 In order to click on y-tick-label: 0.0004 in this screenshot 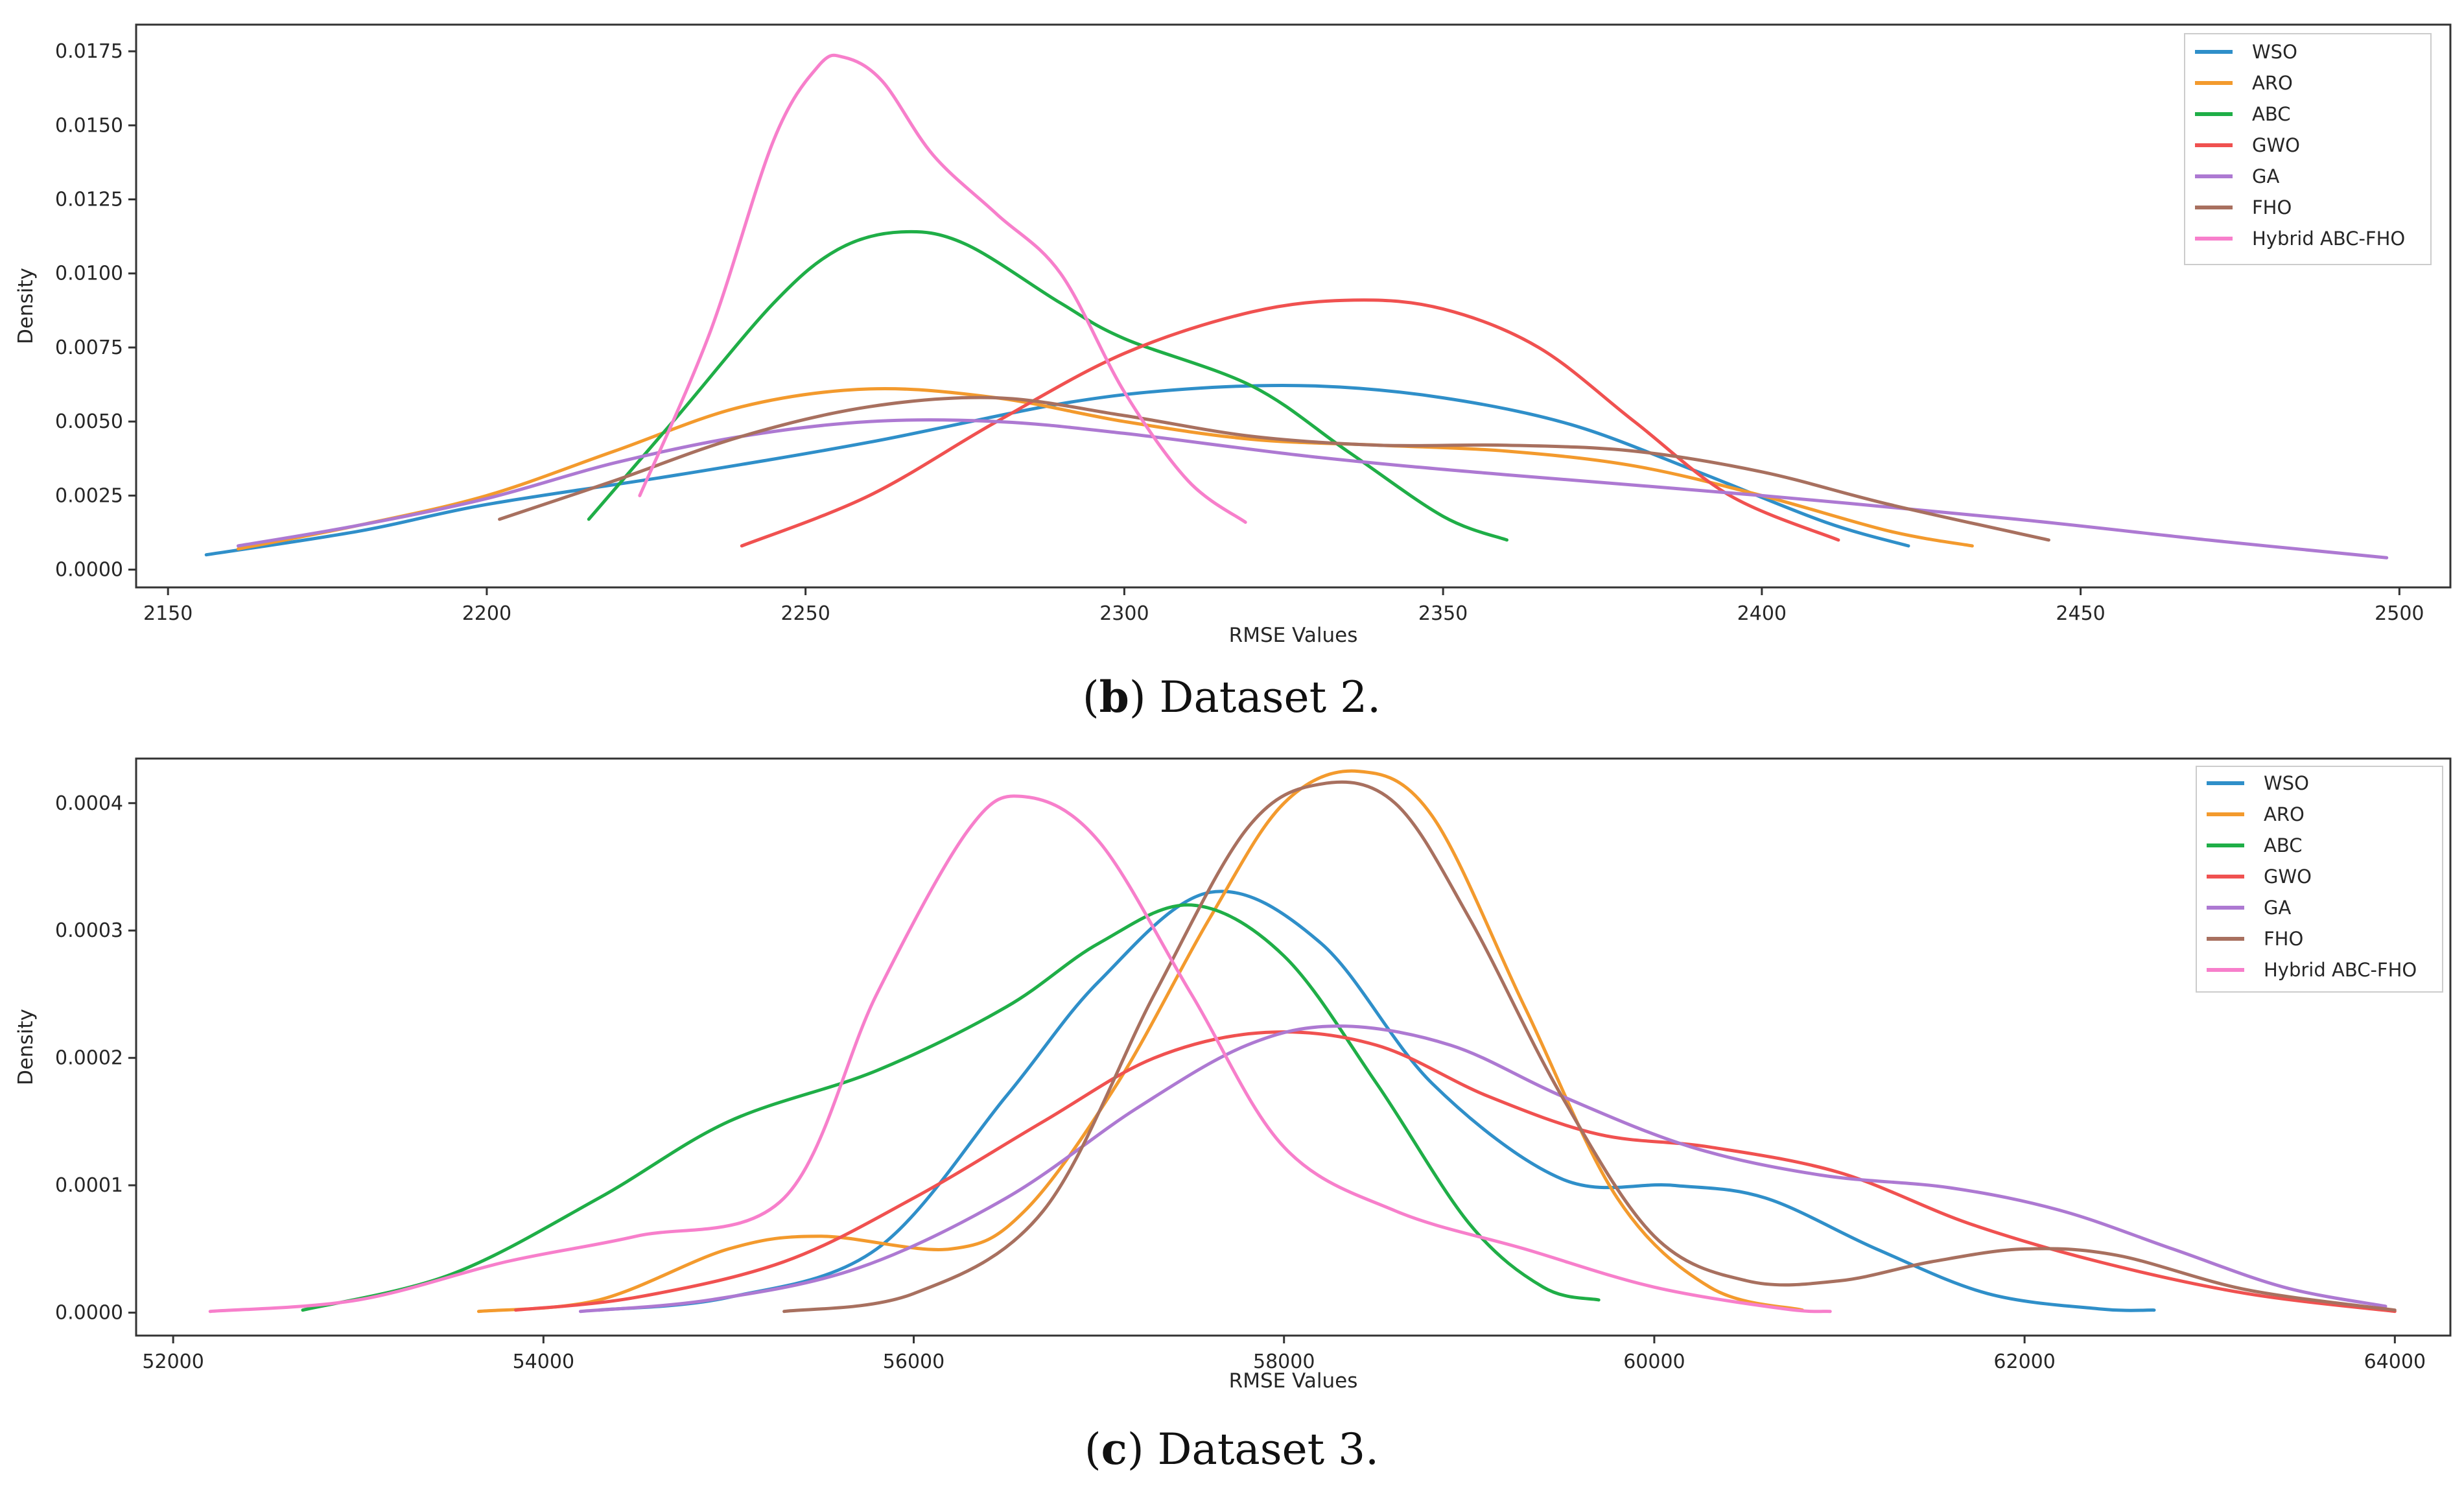, I will do `click(89, 804)`.